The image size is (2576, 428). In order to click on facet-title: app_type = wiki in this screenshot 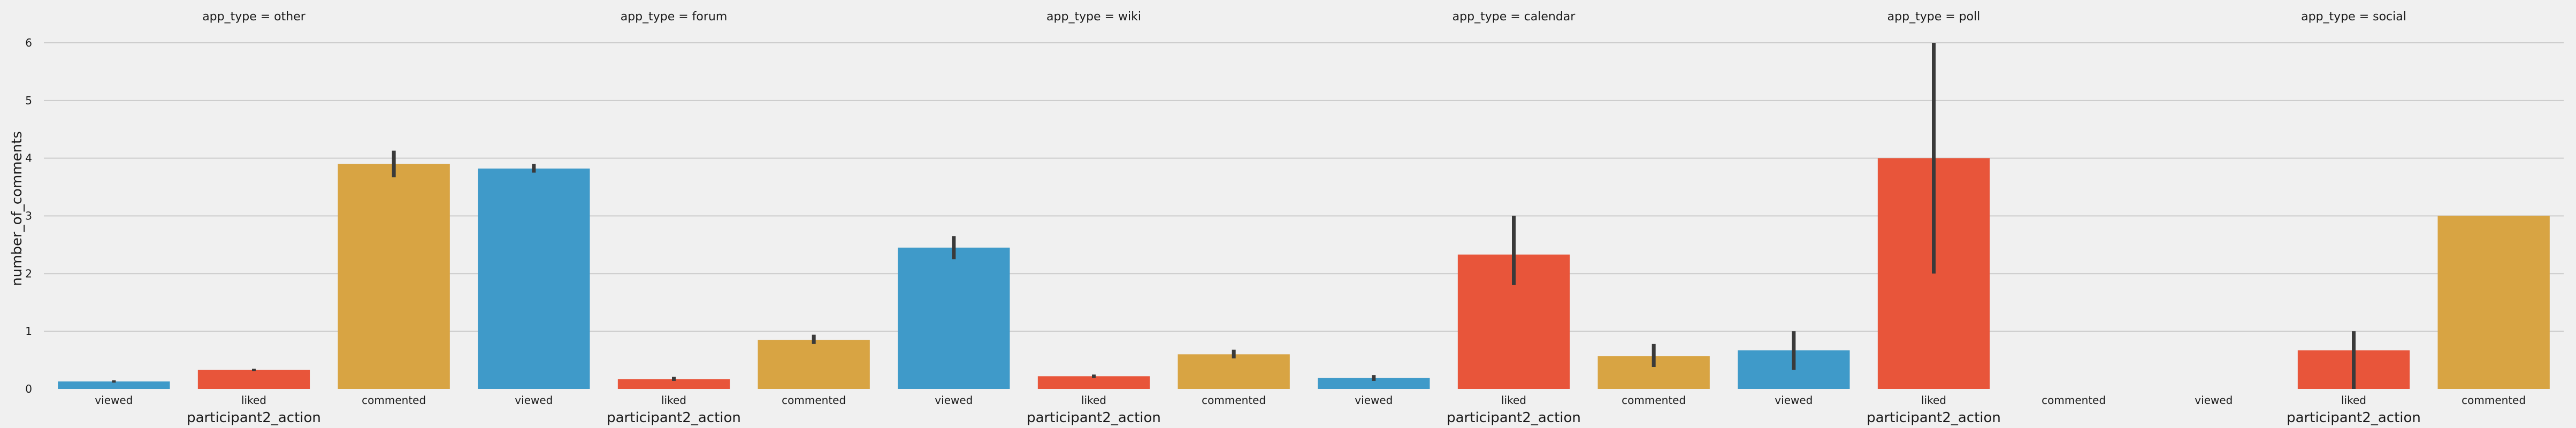, I will do `click(1093, 17)`.